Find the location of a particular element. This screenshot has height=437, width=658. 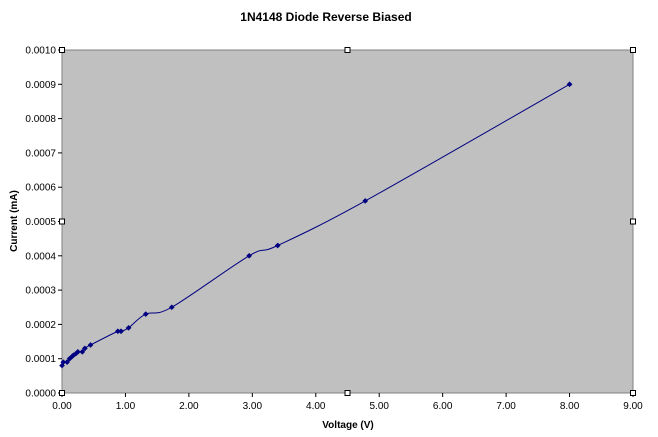

y-tick-label: 0.0005 is located at coordinates (40, 222).